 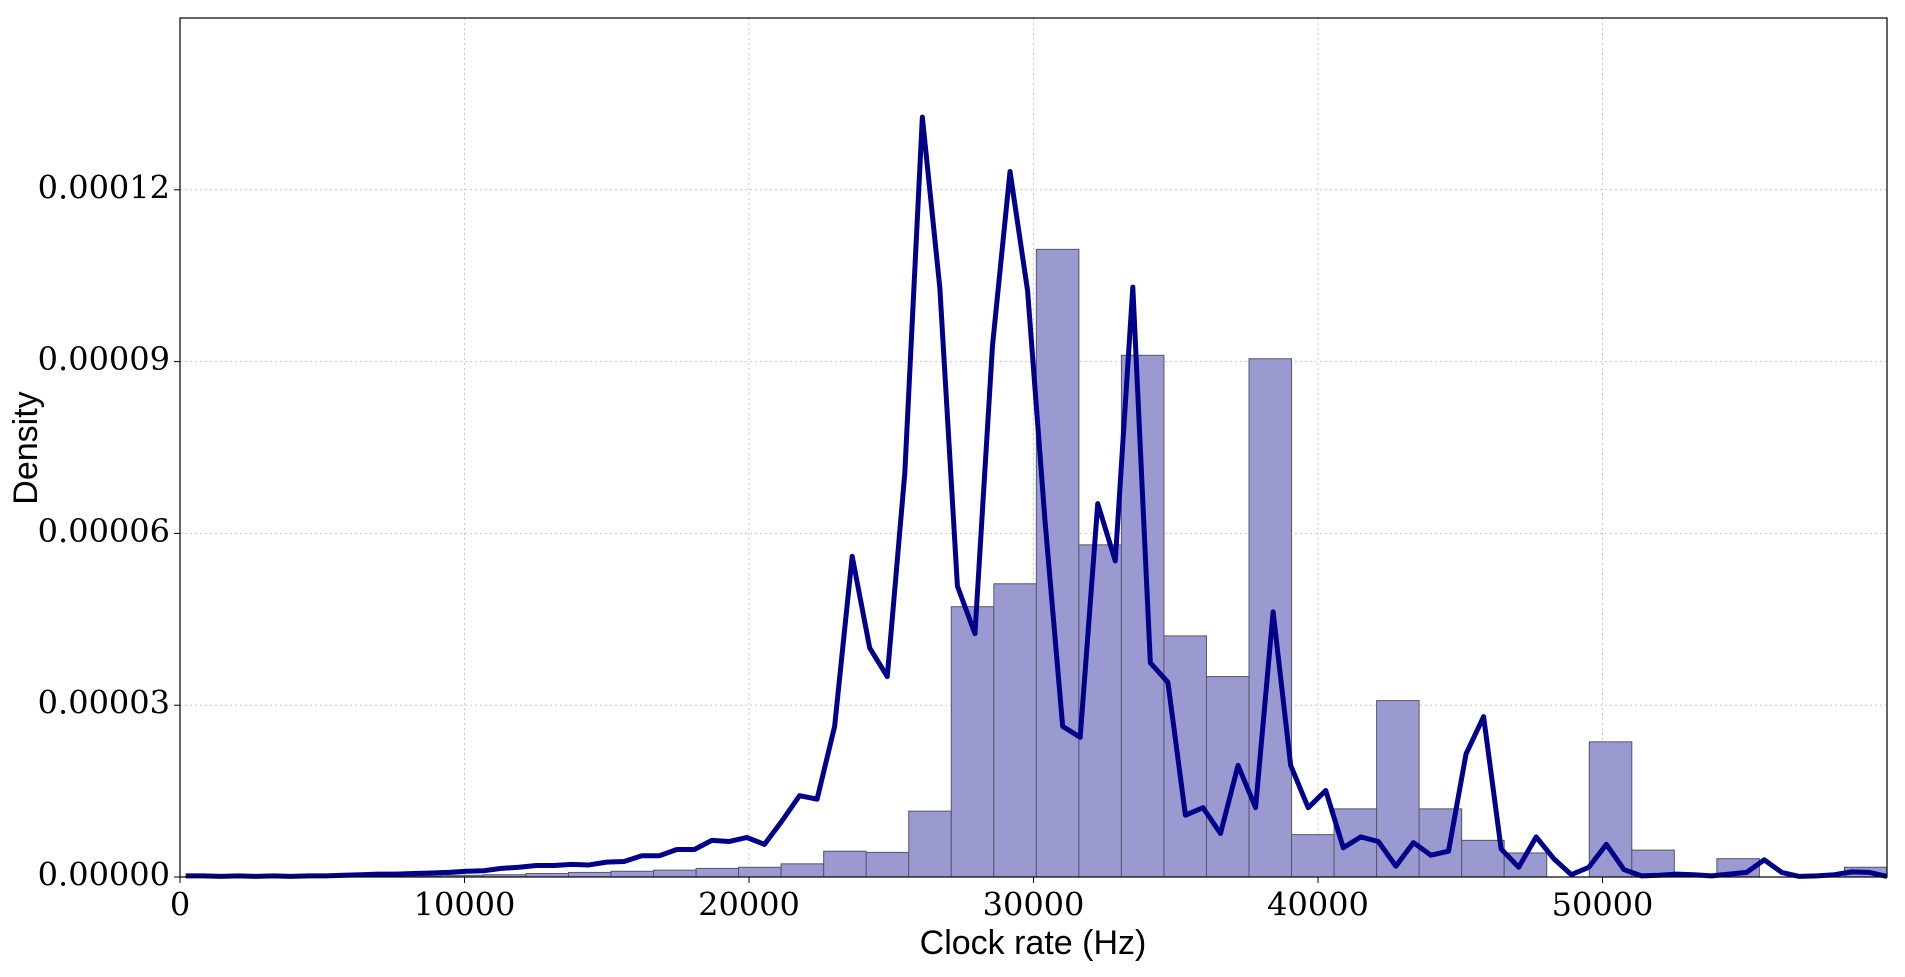 I want to click on x-tick-label: 20000, so click(x=749, y=905).